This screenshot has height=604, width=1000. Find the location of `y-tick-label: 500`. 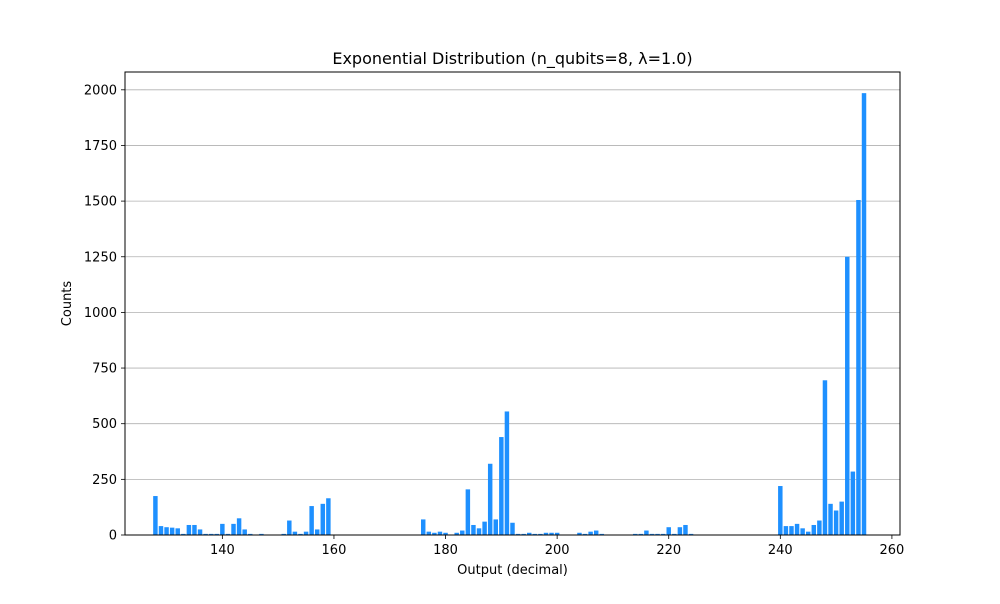

y-tick-label: 500 is located at coordinates (104, 424).